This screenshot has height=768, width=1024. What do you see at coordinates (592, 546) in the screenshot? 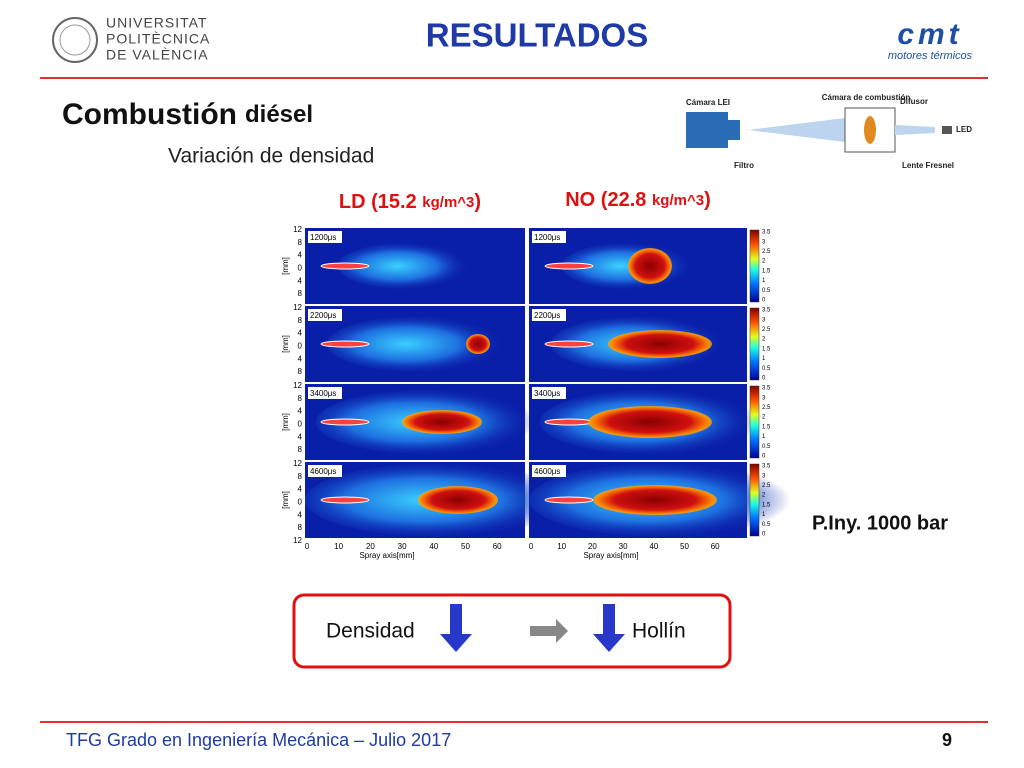
I see `x-tick-label: 20` at bounding box center [592, 546].